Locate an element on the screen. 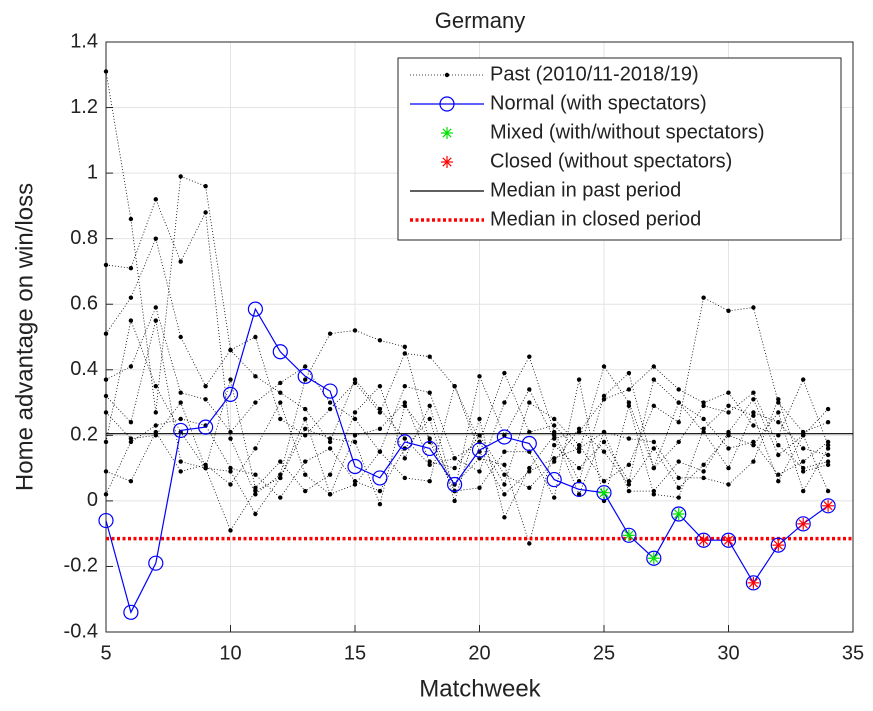  x-tick-label: 30 is located at coordinates (728, 653).